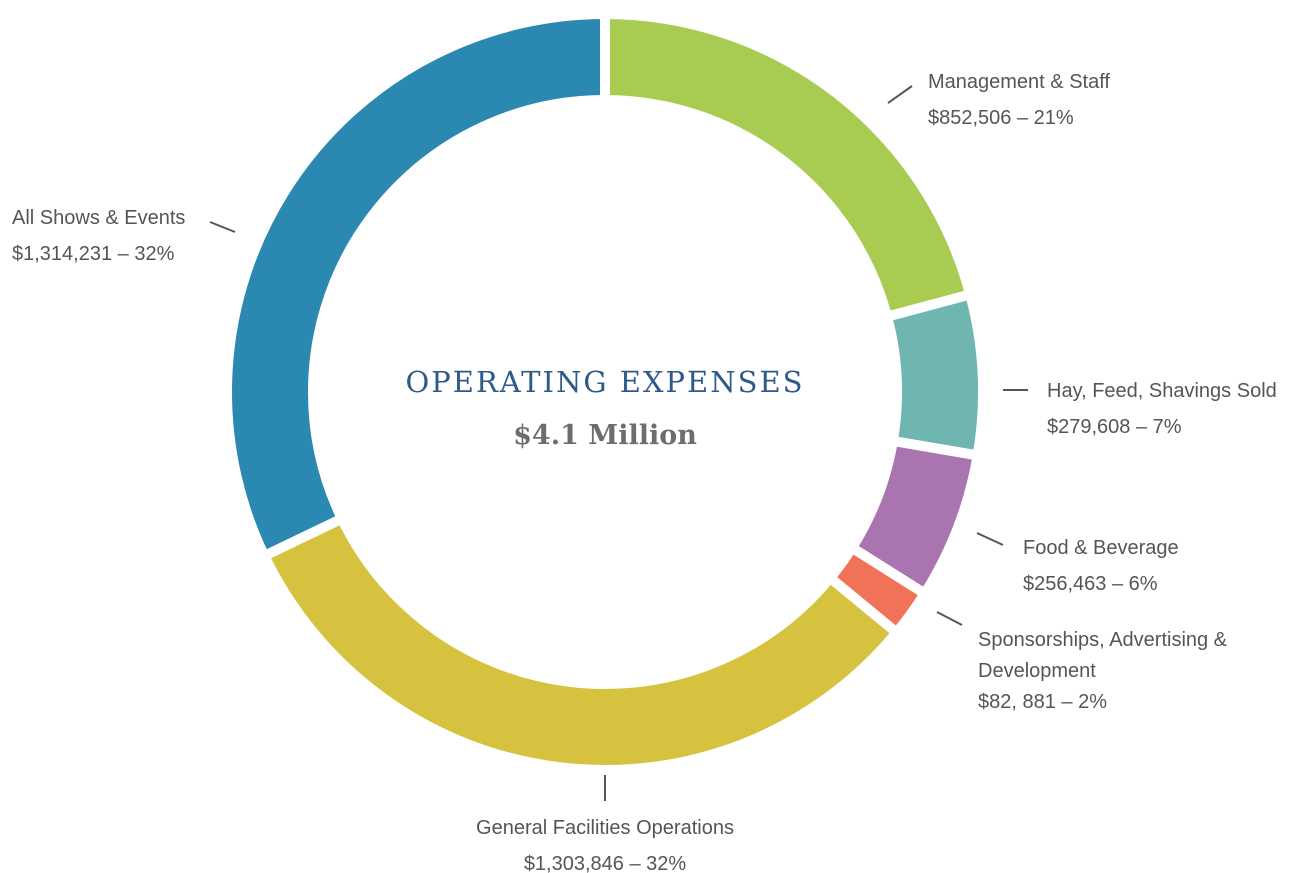  I want to click on slice, so click(788, 165).